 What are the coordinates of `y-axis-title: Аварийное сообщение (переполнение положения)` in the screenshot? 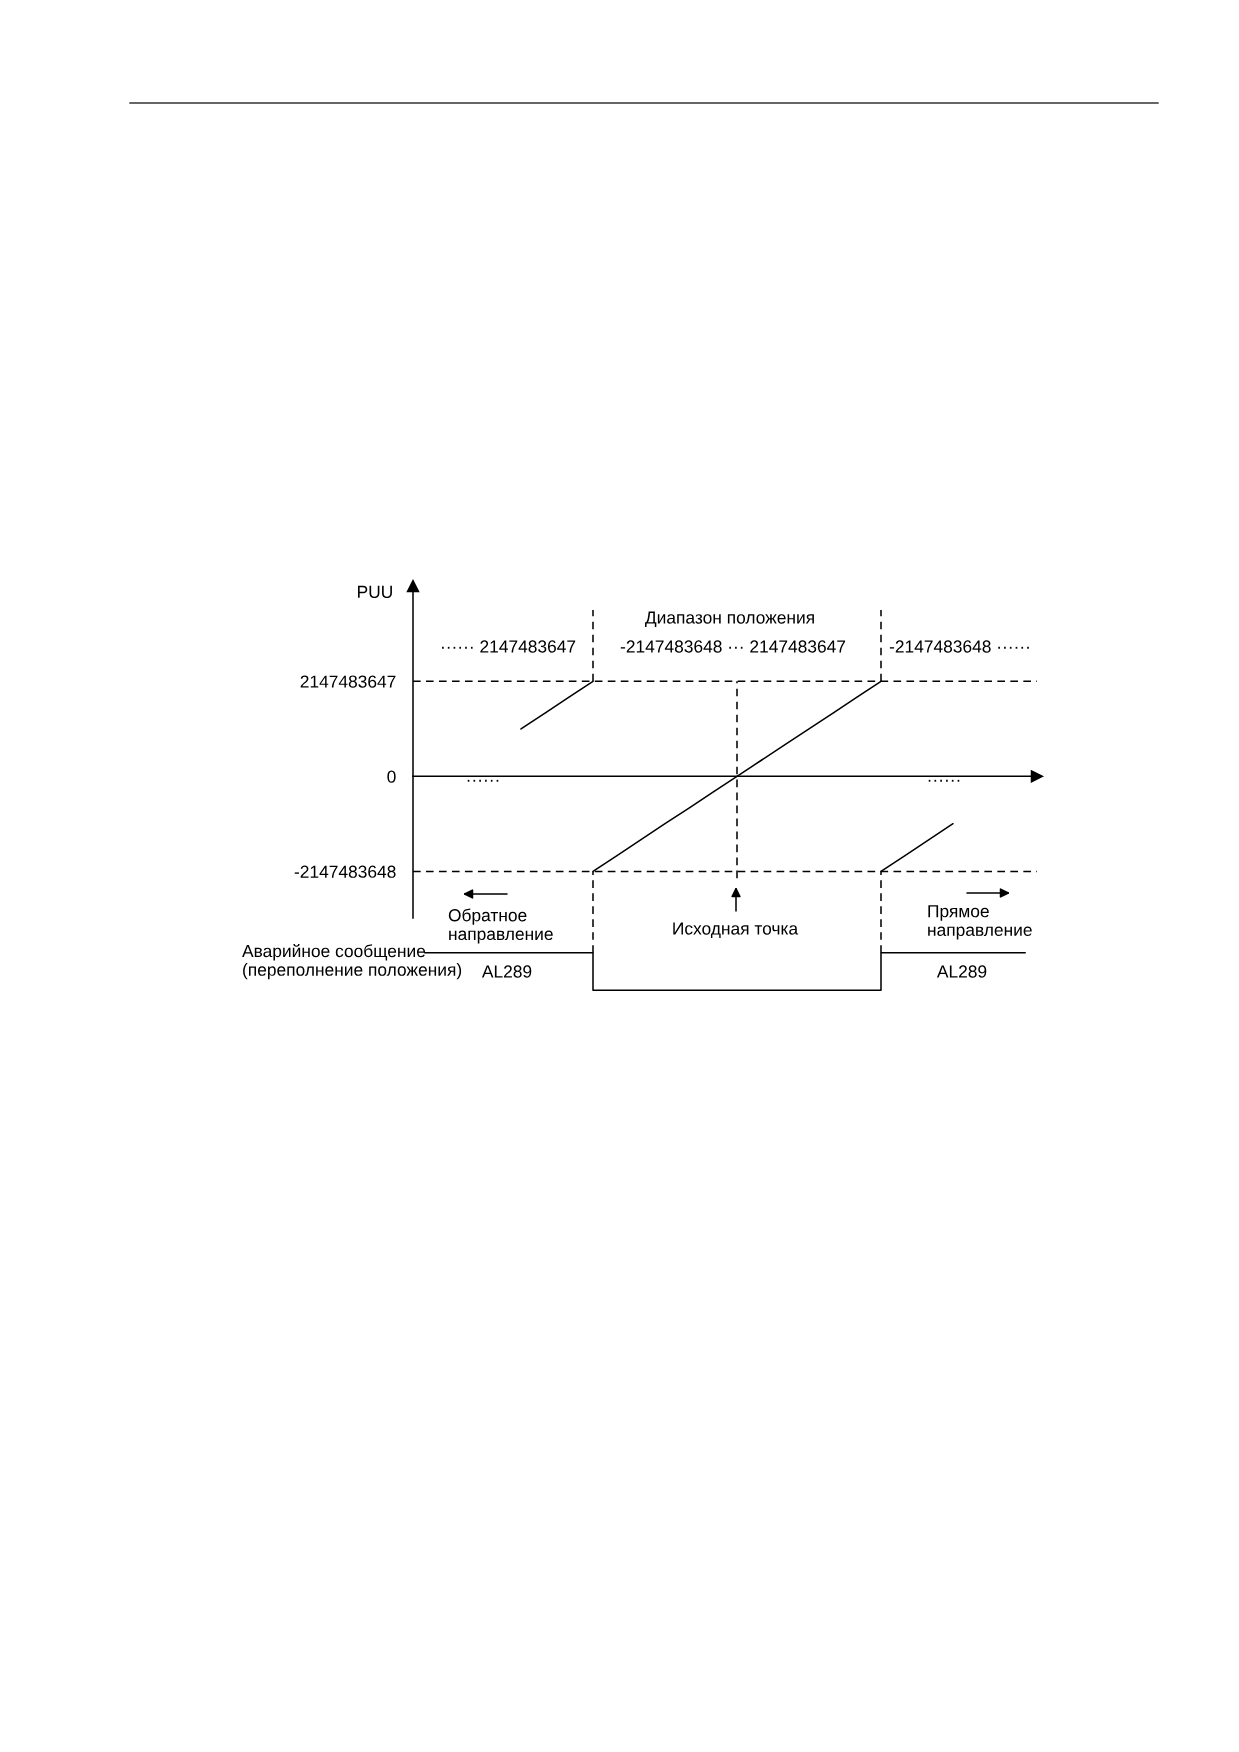 It's located at (352, 962).